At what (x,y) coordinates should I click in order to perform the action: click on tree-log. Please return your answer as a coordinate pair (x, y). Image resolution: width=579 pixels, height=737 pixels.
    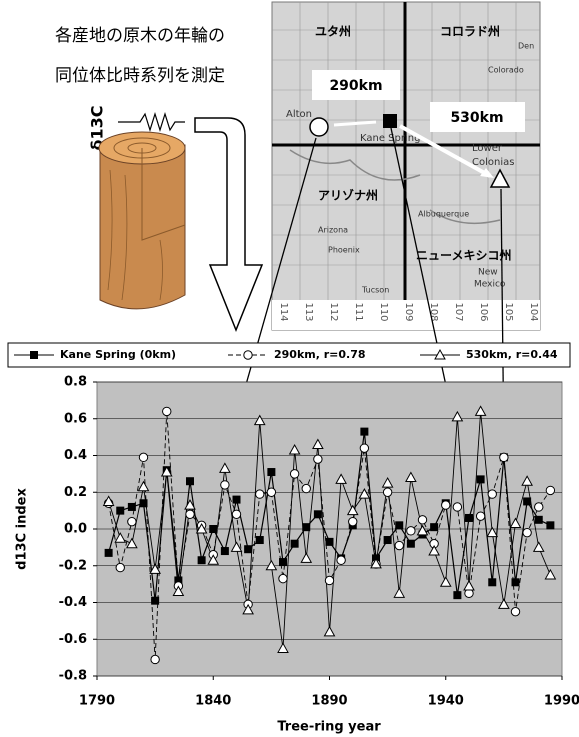
    Looking at the image, I should click on (142, 220).